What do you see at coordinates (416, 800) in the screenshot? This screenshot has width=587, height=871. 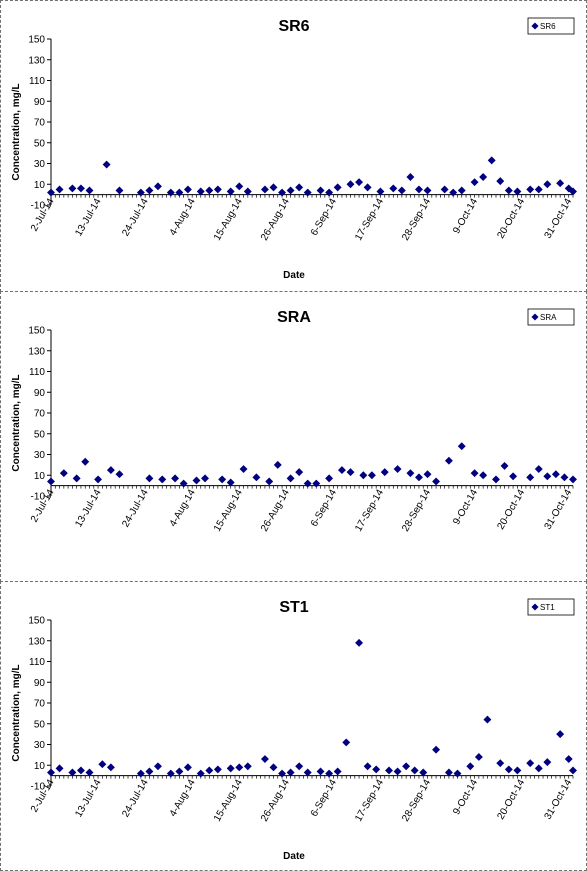 I see `x-tick-label: 28-Sep-14` at bounding box center [416, 800].